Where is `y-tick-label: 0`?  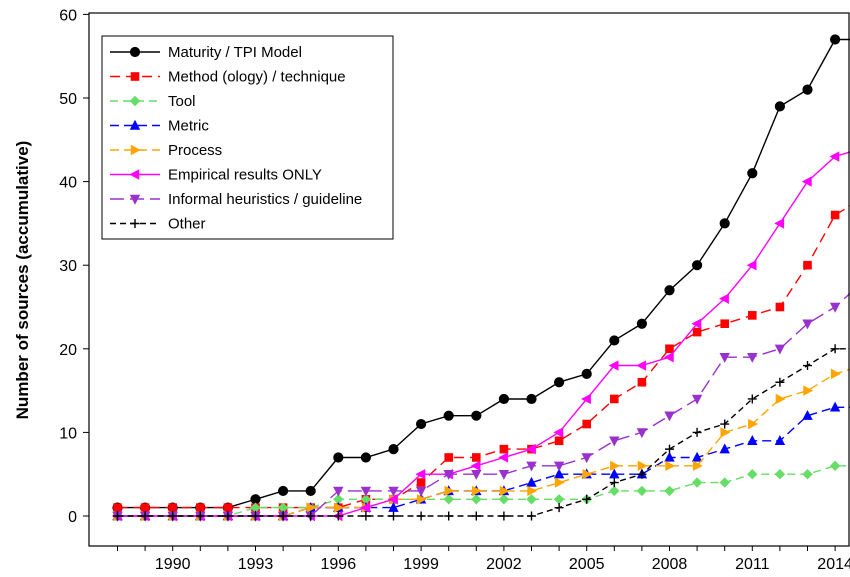 y-tick-label: 0 is located at coordinates (72, 517).